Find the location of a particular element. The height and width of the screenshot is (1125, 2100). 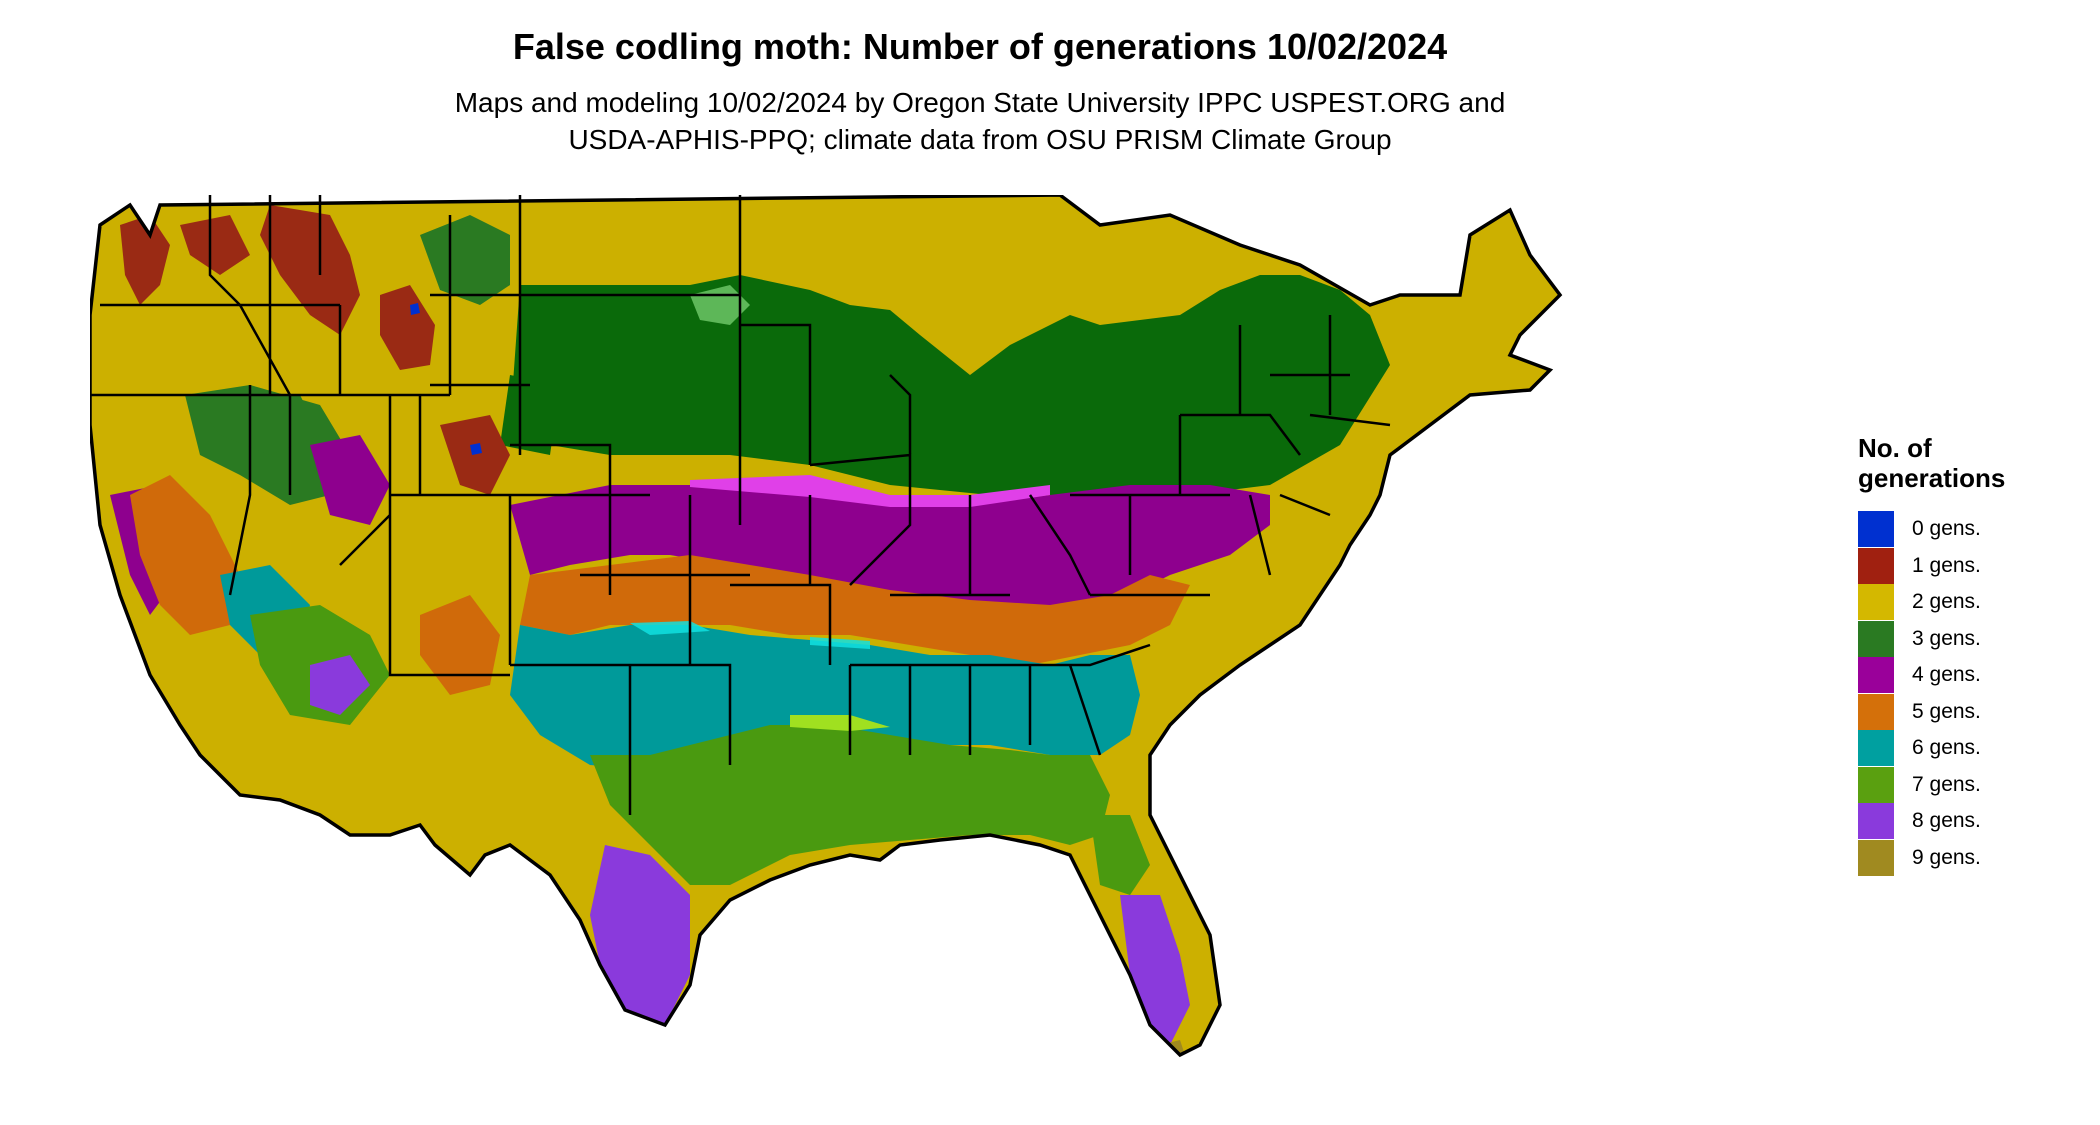

zone-4-gens-utah is located at coordinates (350, 480).